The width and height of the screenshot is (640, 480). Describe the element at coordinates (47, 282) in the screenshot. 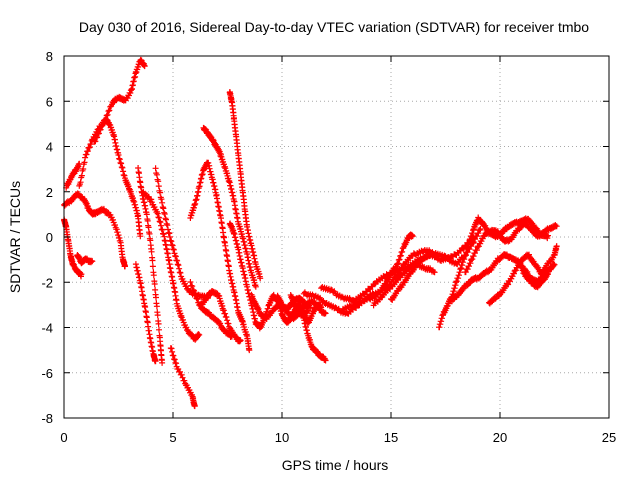

I see `y-tick-label: -2` at that location.